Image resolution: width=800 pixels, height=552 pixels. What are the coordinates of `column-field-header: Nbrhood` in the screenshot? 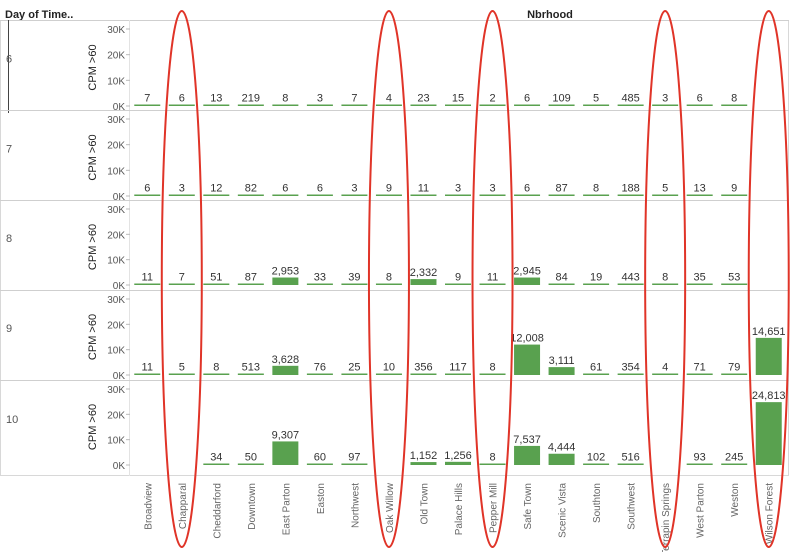 It's located at (550, 15).